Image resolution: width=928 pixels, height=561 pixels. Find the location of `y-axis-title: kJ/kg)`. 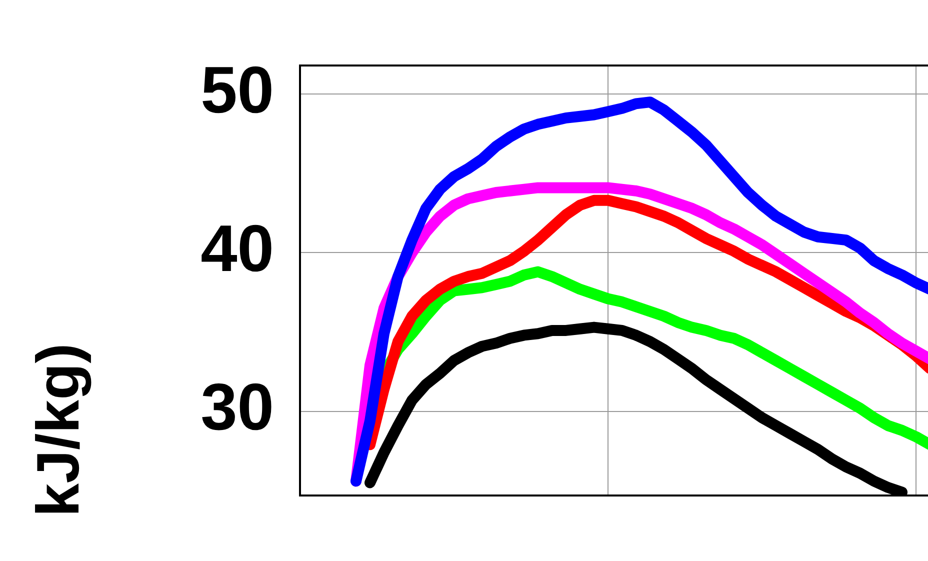

y-axis-title: kJ/kg) is located at coordinates (58, 430).